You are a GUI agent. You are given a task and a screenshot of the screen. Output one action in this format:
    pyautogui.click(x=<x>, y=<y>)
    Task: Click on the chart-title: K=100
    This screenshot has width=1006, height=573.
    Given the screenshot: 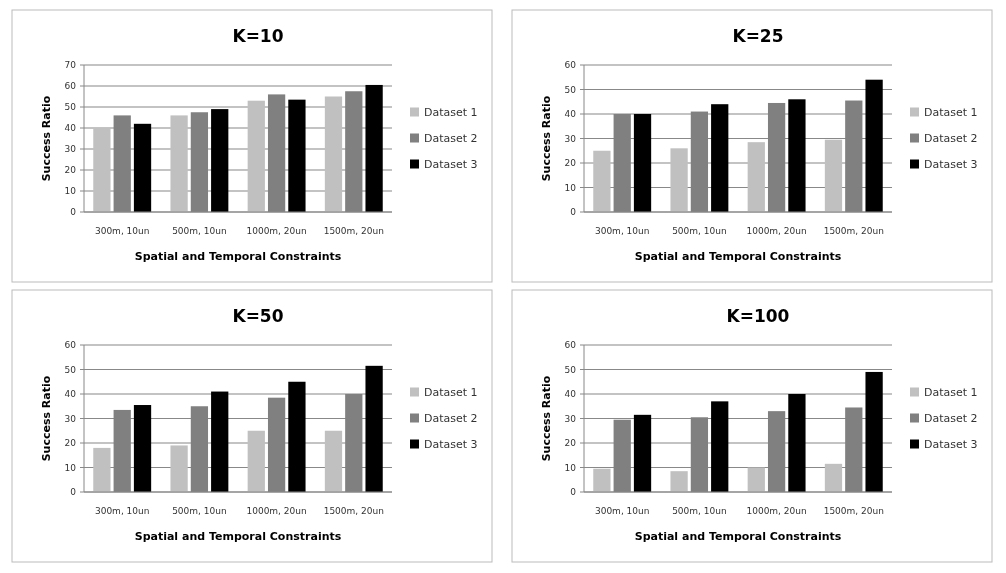 What is the action you would take?
    pyautogui.click(x=758, y=316)
    